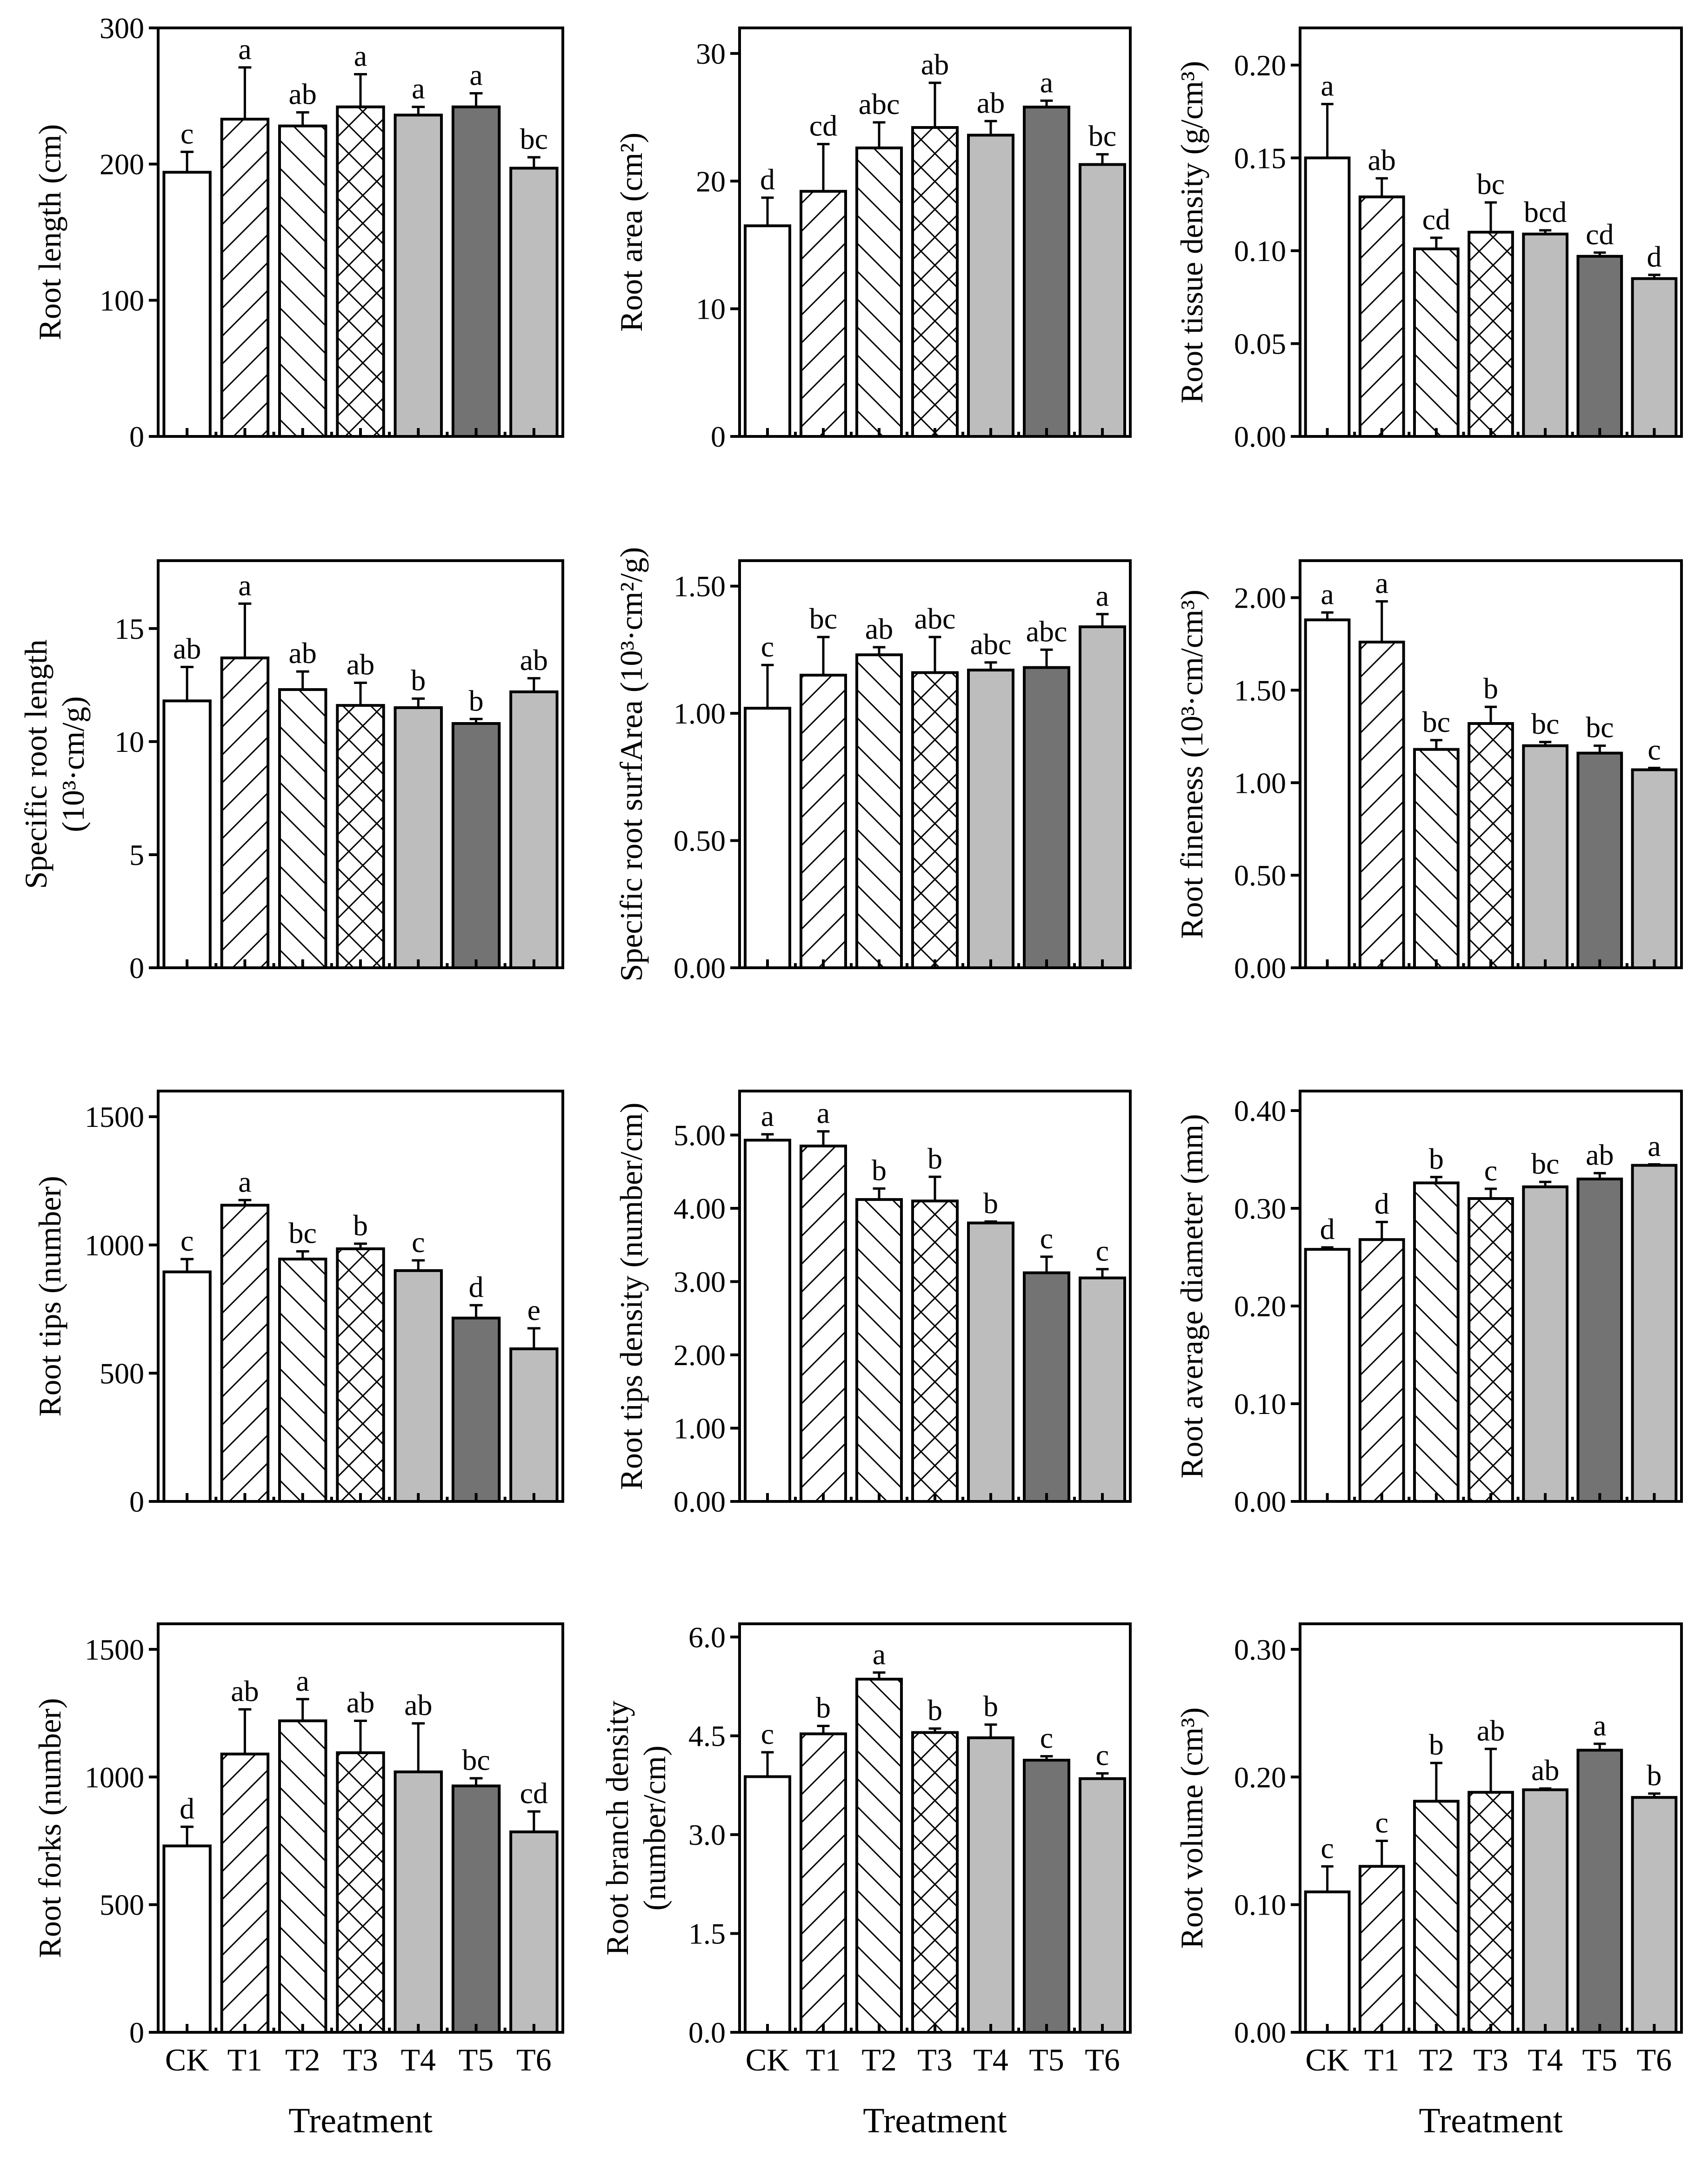 This screenshot has height=2157, width=1708. What do you see at coordinates (707, 1834) in the screenshot?
I see `y-tick-label: 3.0` at bounding box center [707, 1834].